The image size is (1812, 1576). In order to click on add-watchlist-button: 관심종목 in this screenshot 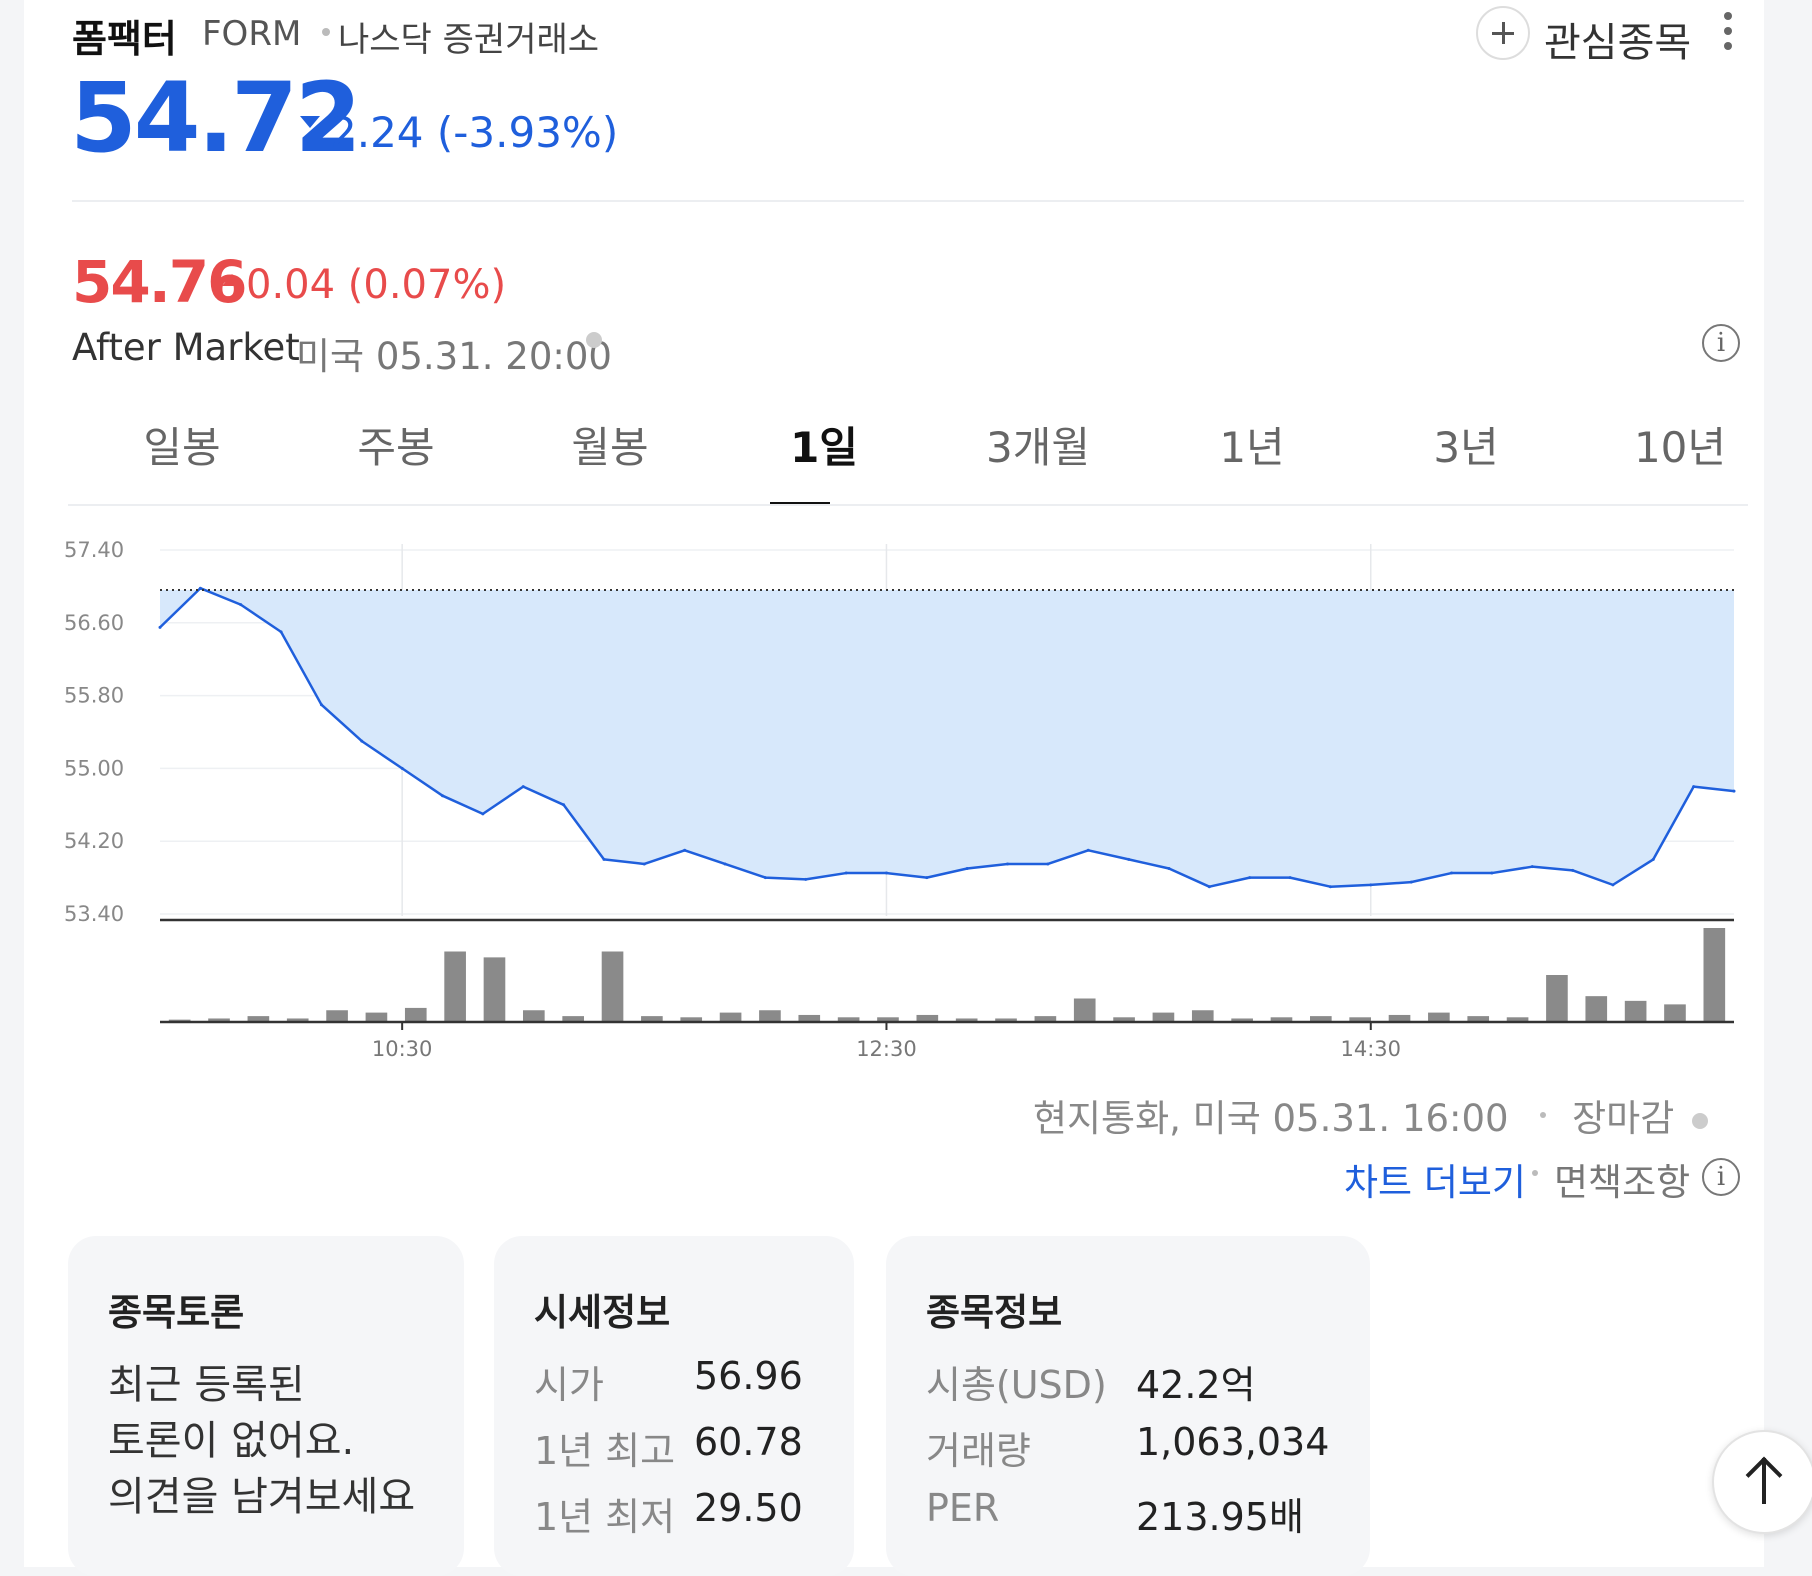, I will do `click(1618, 43)`.